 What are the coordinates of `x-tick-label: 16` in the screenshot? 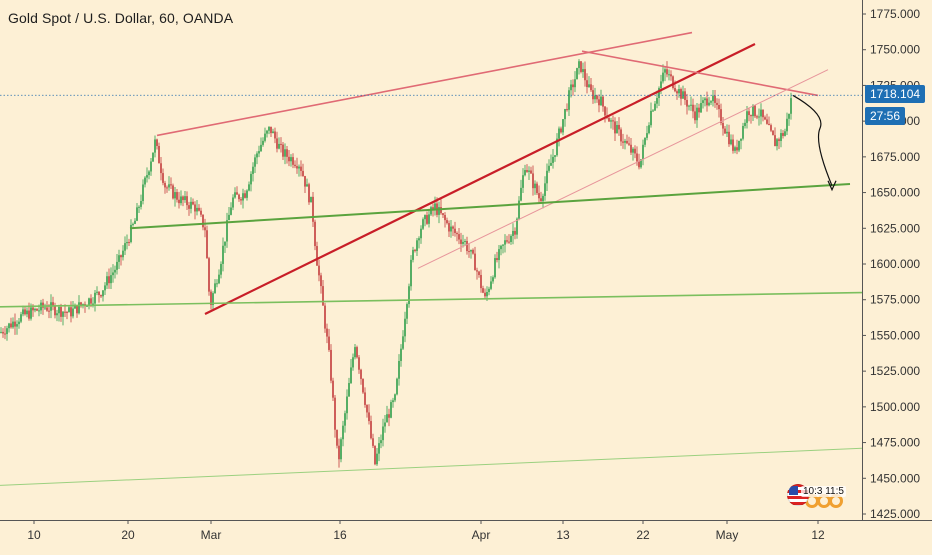 It's located at (340, 535).